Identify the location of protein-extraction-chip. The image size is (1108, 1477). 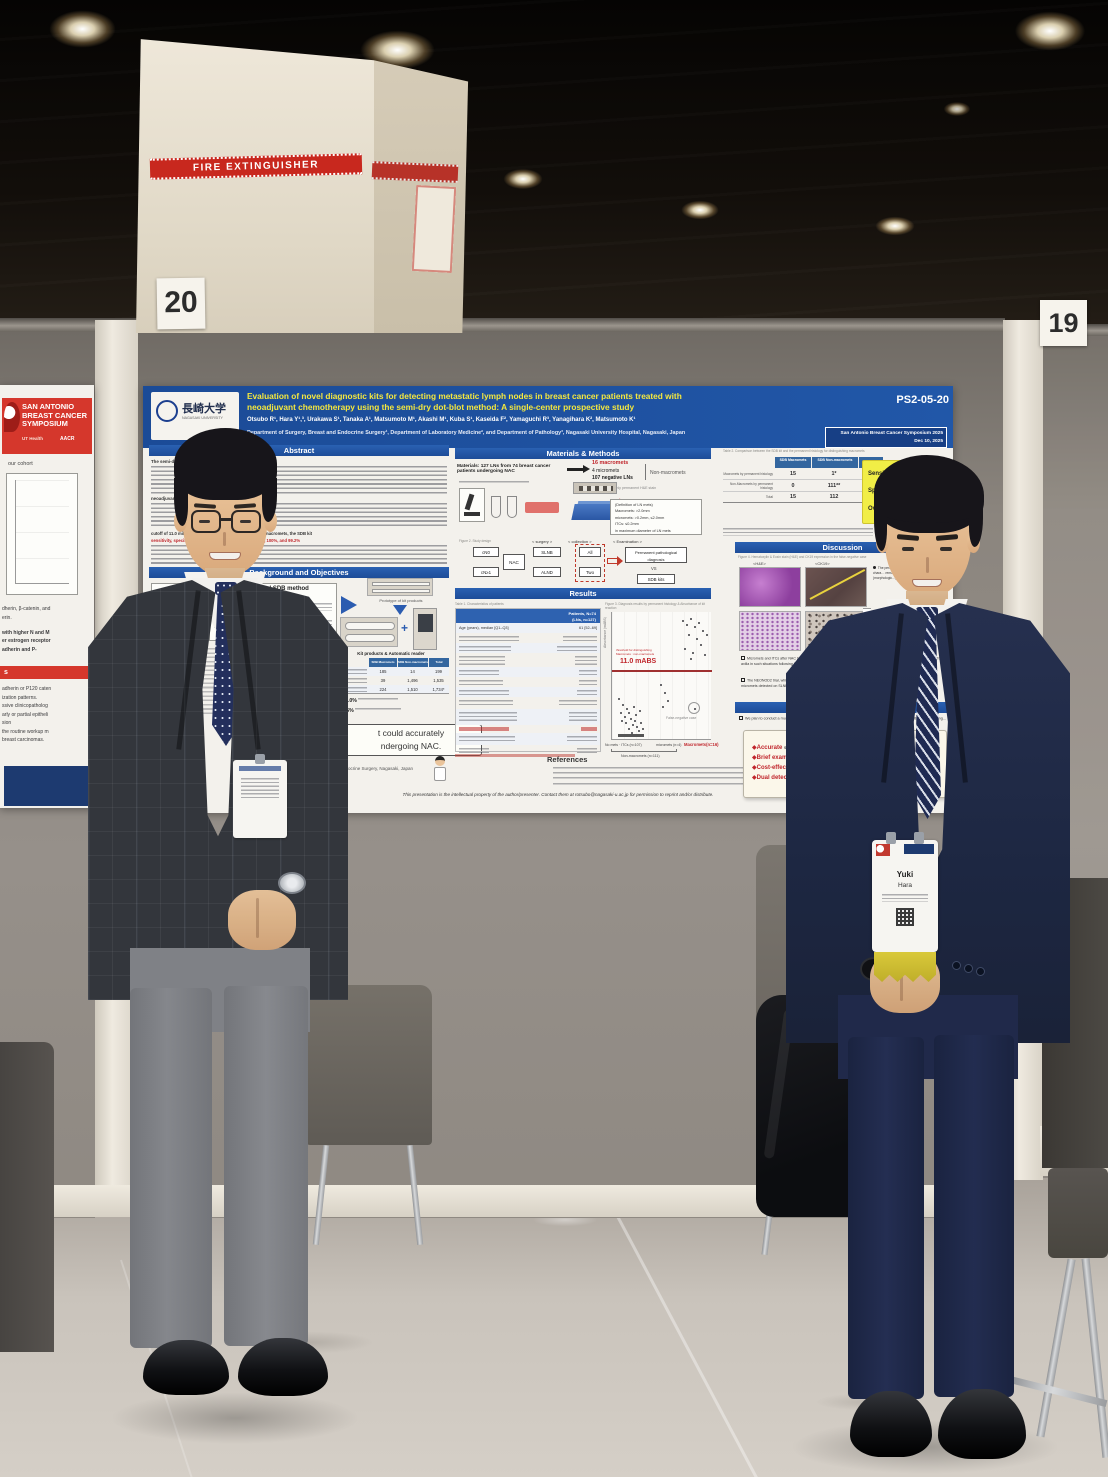
(542, 507).